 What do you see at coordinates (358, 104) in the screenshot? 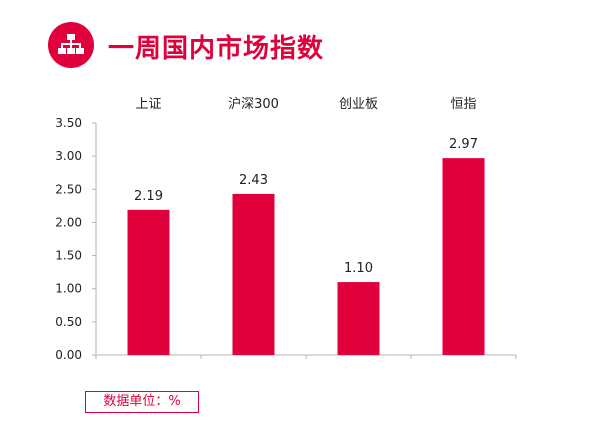
I see `category-label: 创业板` at bounding box center [358, 104].